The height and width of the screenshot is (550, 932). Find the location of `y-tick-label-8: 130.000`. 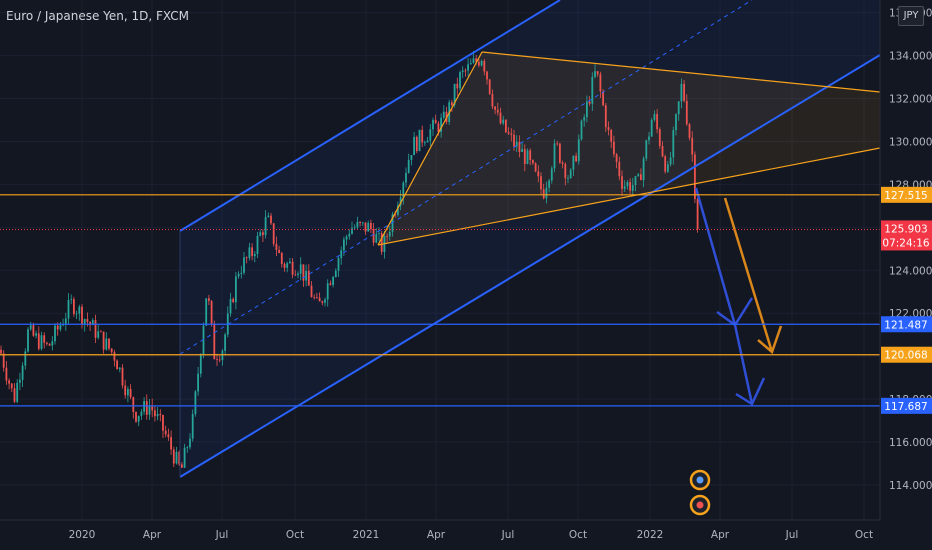

y-tick-label-8: 130.000 is located at coordinates (910, 142).